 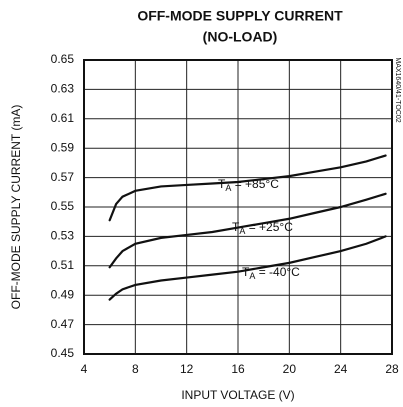 I want to click on chart-title: OFF-MODE SUPPLY CURRENT, so click(x=240, y=16).